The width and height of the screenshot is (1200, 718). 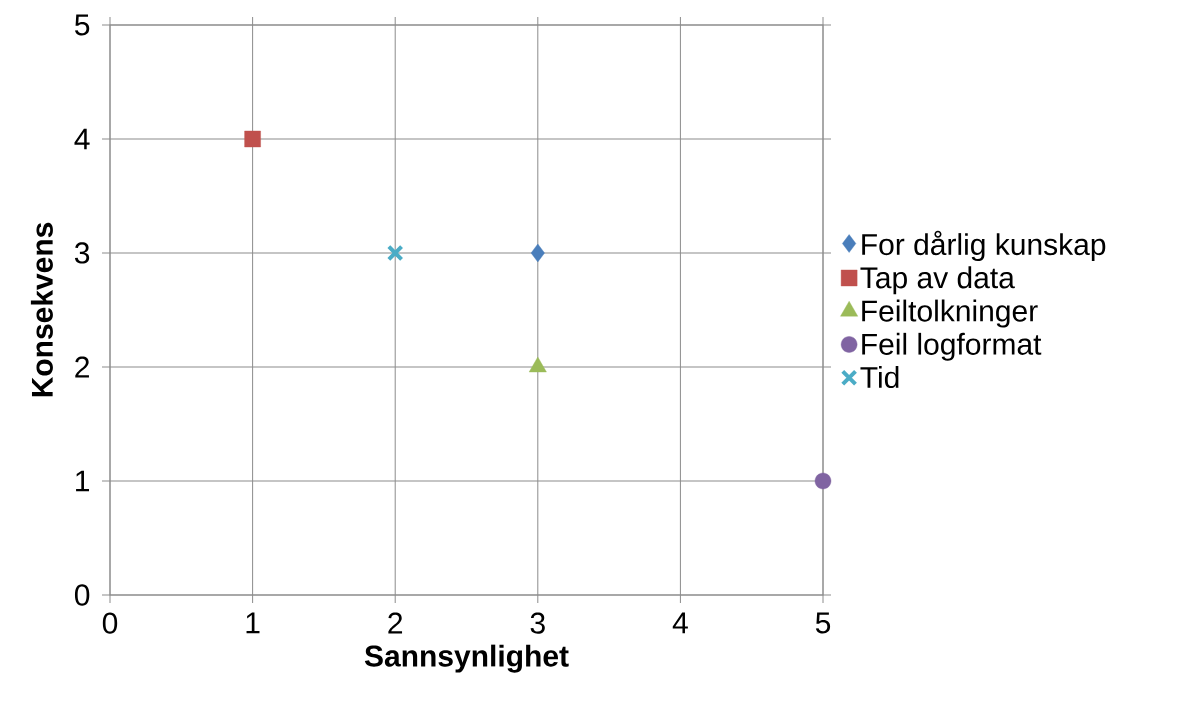 What do you see at coordinates (253, 623) in the screenshot?
I see `x-tick-label: 1` at bounding box center [253, 623].